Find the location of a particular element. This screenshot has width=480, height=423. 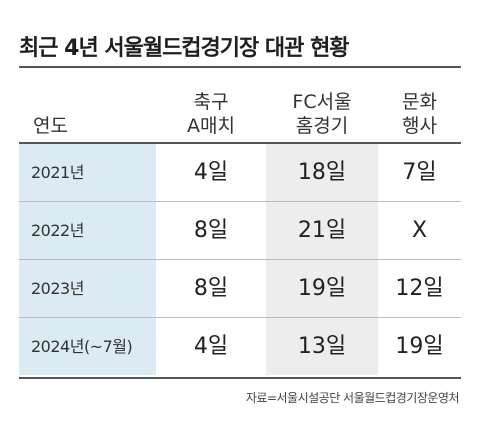

top-rule is located at coordinates (240, 67).